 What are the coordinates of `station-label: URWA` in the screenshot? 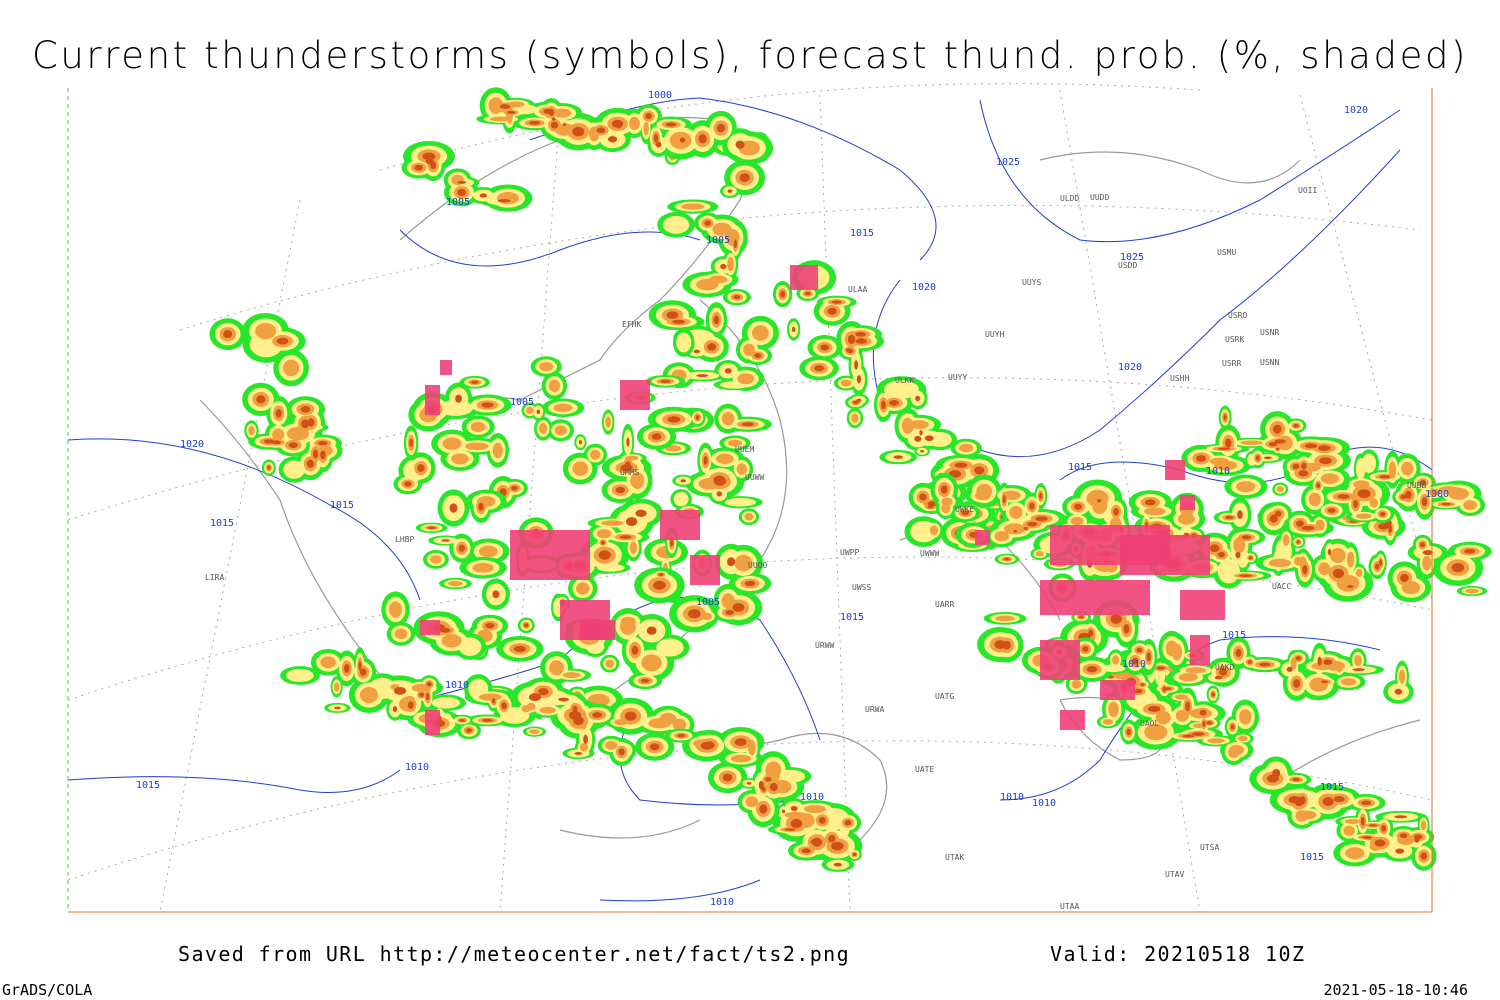 It's located at (874, 709).